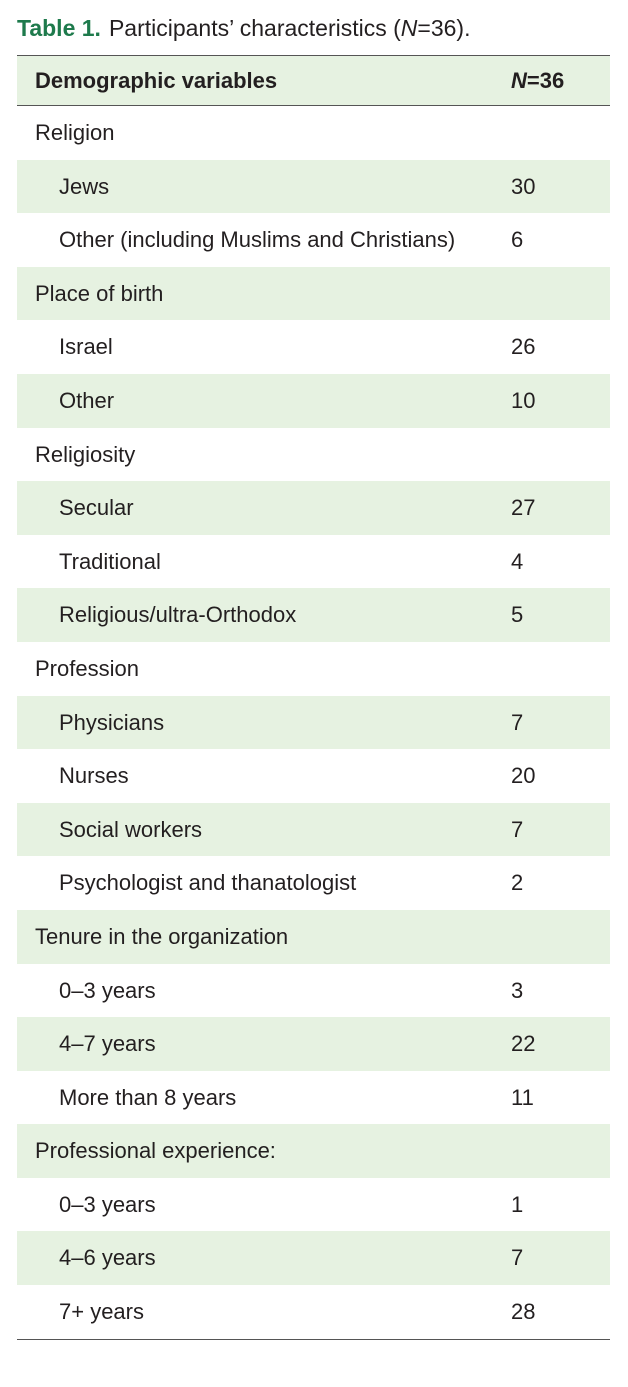 This screenshot has width=628, height=1387. What do you see at coordinates (313, 669) in the screenshot?
I see `table-row: Profession` at bounding box center [313, 669].